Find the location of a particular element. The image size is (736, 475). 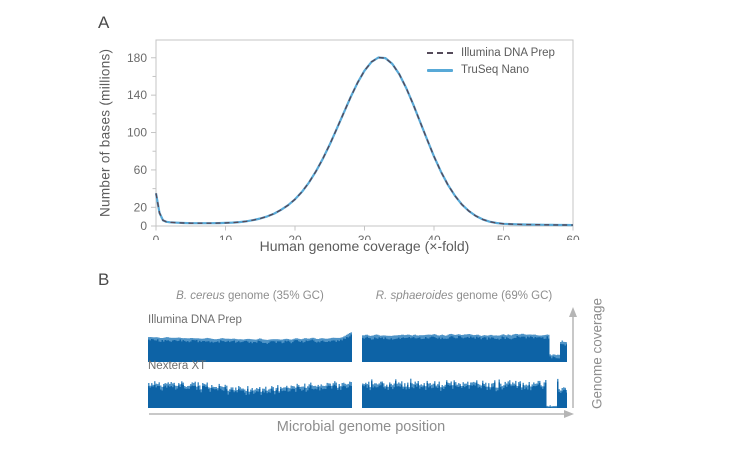

header-rest: genome (69% GC) is located at coordinates (503, 296).